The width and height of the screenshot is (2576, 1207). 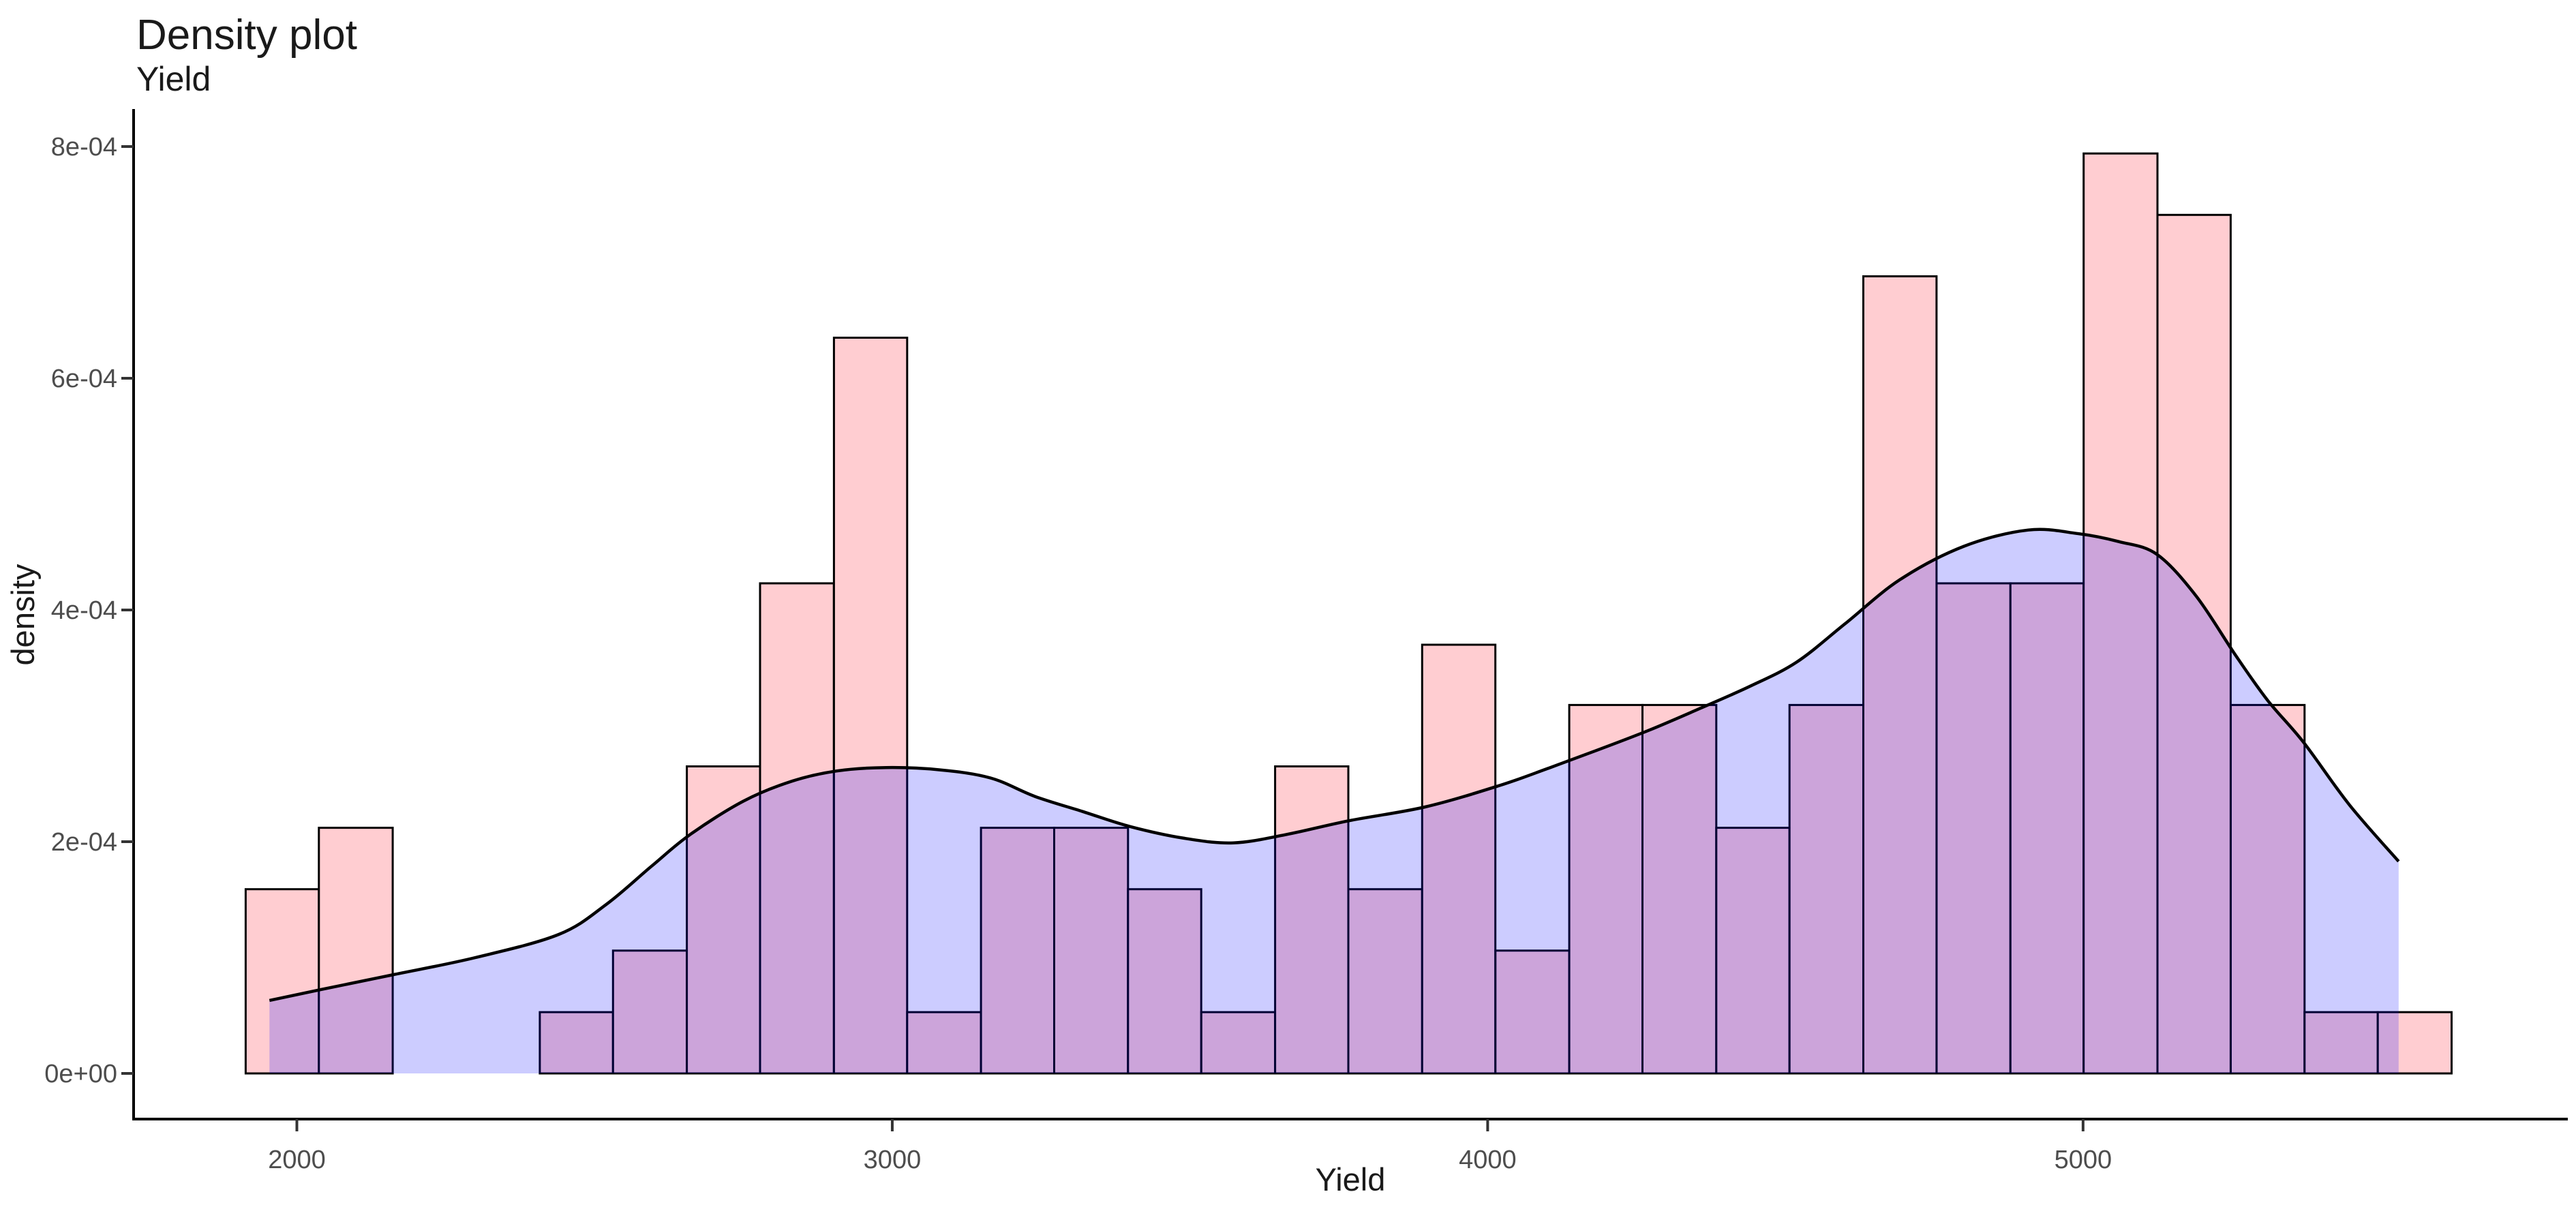 I want to click on y-tick-label: 4e-04, so click(x=84, y=610).